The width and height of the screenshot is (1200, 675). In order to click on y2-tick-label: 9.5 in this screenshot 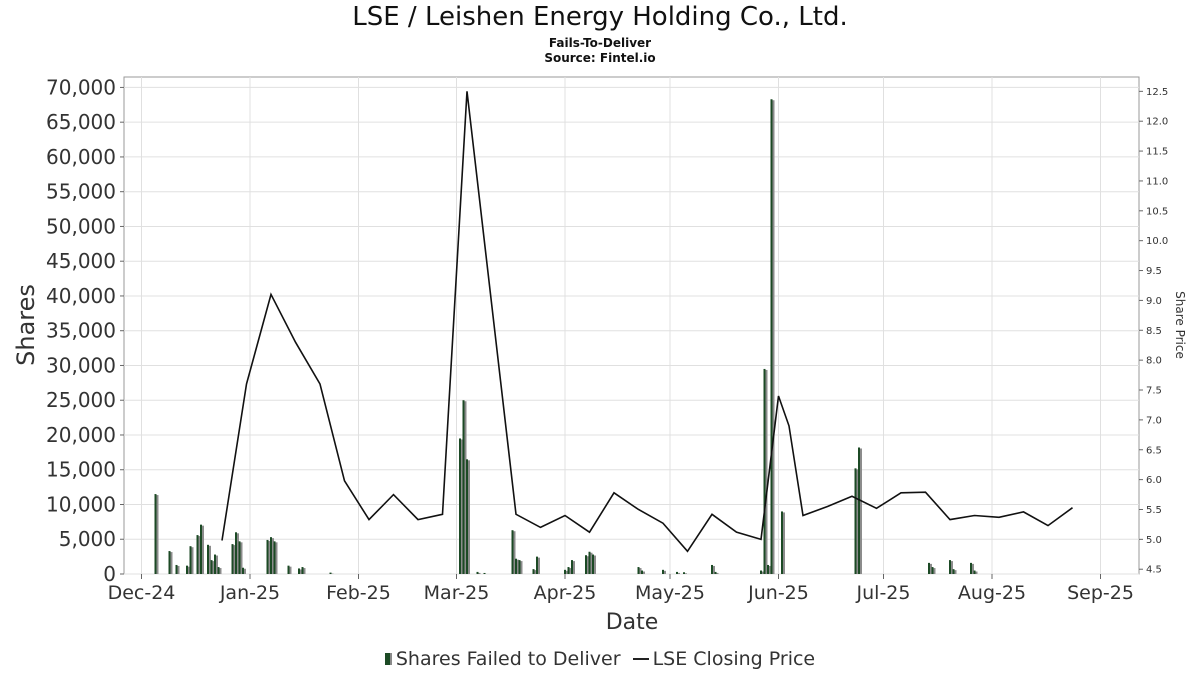, I will do `click(1154, 271)`.